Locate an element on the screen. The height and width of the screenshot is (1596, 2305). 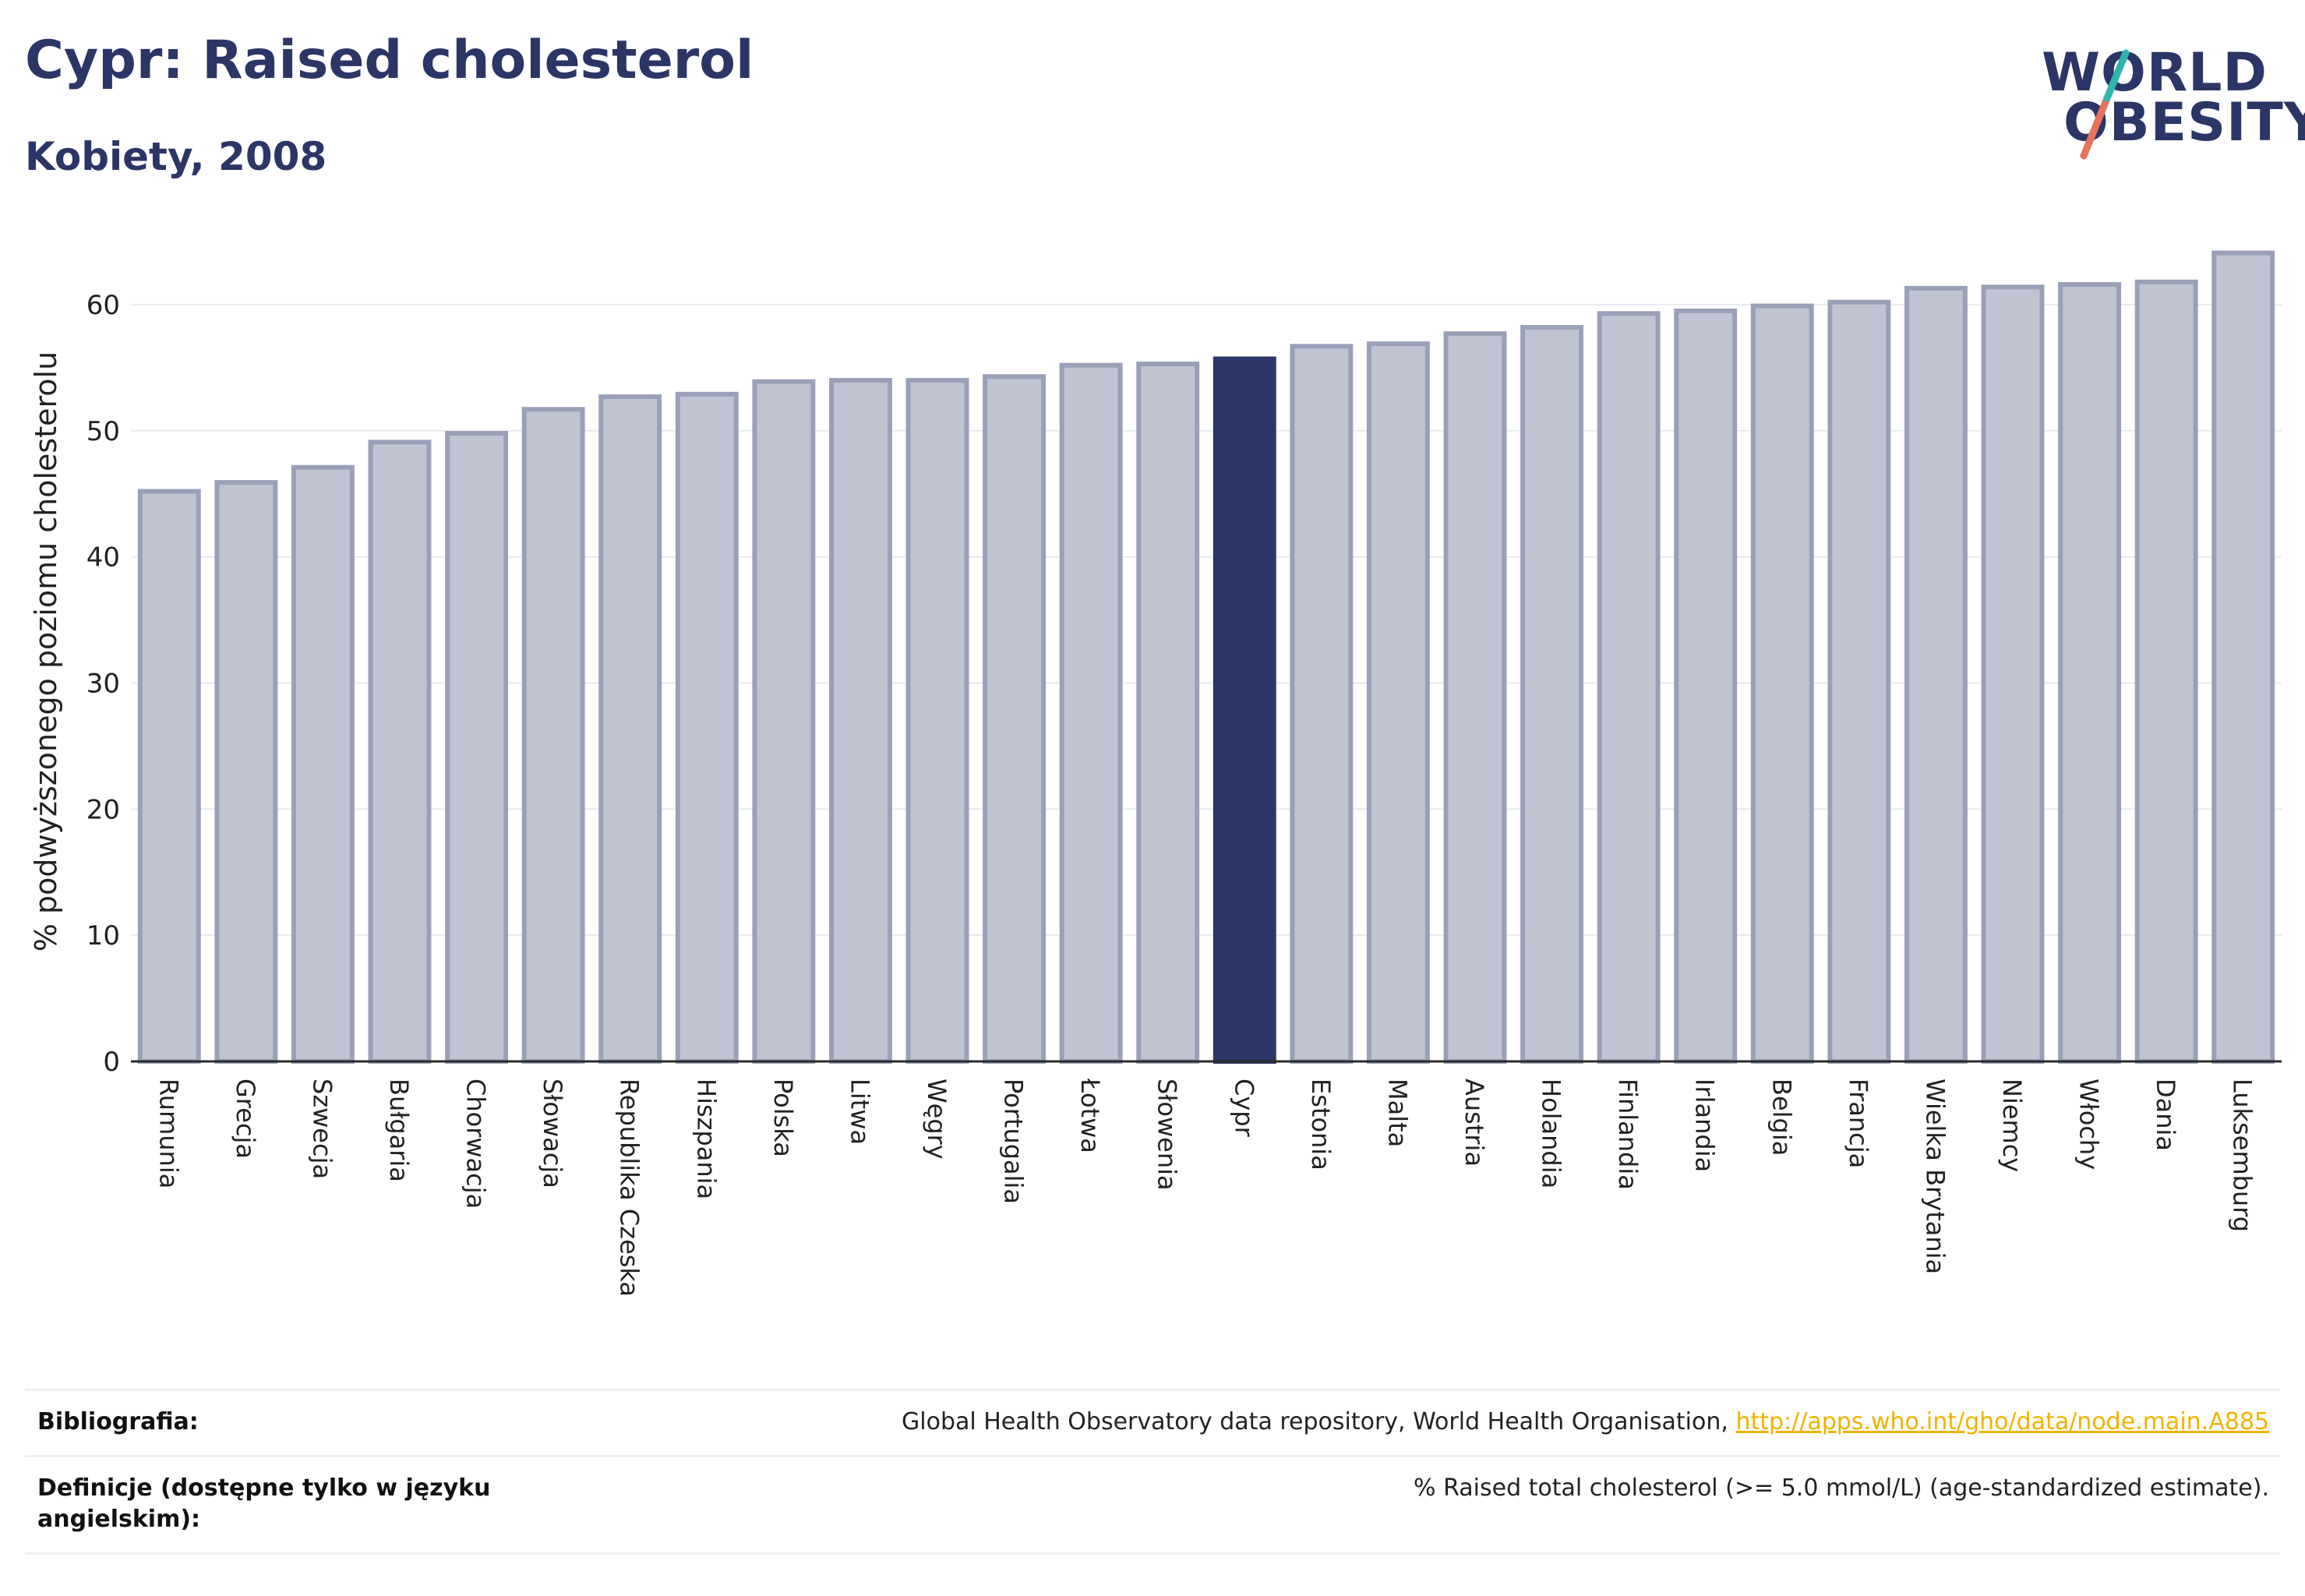
x-tick-label: Republika Czeska is located at coordinates (629, 1188).